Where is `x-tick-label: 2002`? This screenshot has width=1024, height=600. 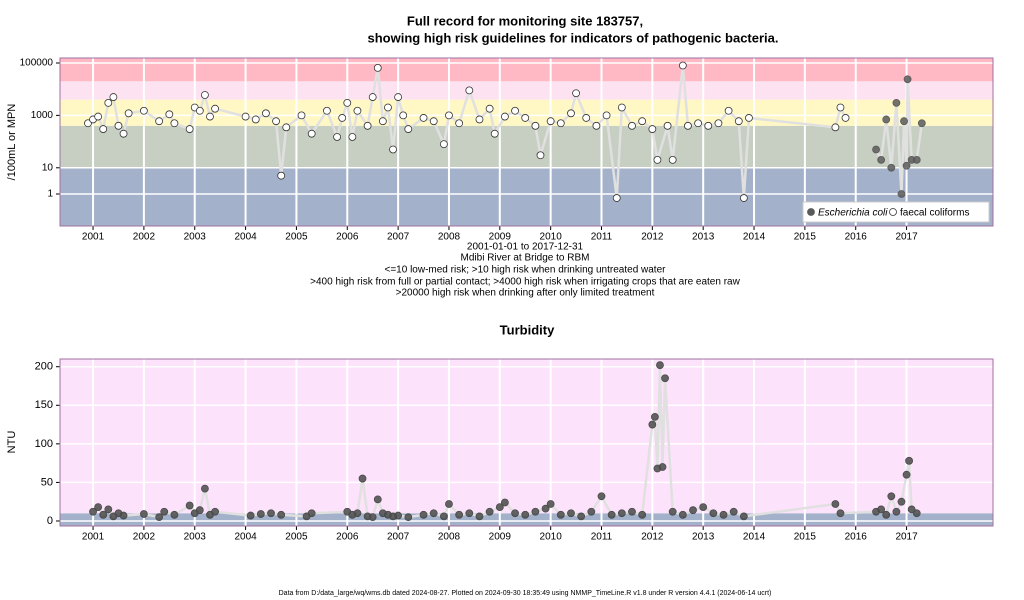
x-tick-label: 2002 is located at coordinates (144, 537).